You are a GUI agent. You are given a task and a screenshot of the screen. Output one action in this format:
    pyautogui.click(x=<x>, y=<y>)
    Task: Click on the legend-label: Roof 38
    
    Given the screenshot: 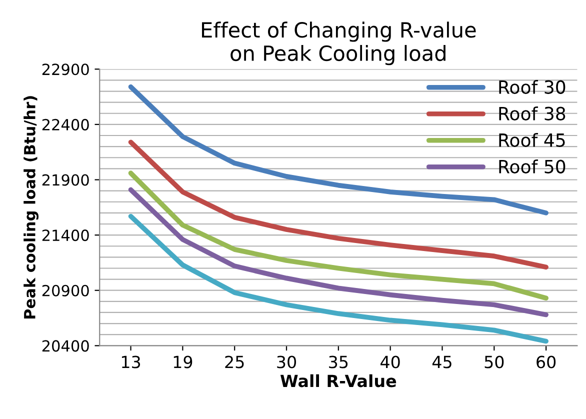 What is the action you would take?
    pyautogui.click(x=532, y=113)
    